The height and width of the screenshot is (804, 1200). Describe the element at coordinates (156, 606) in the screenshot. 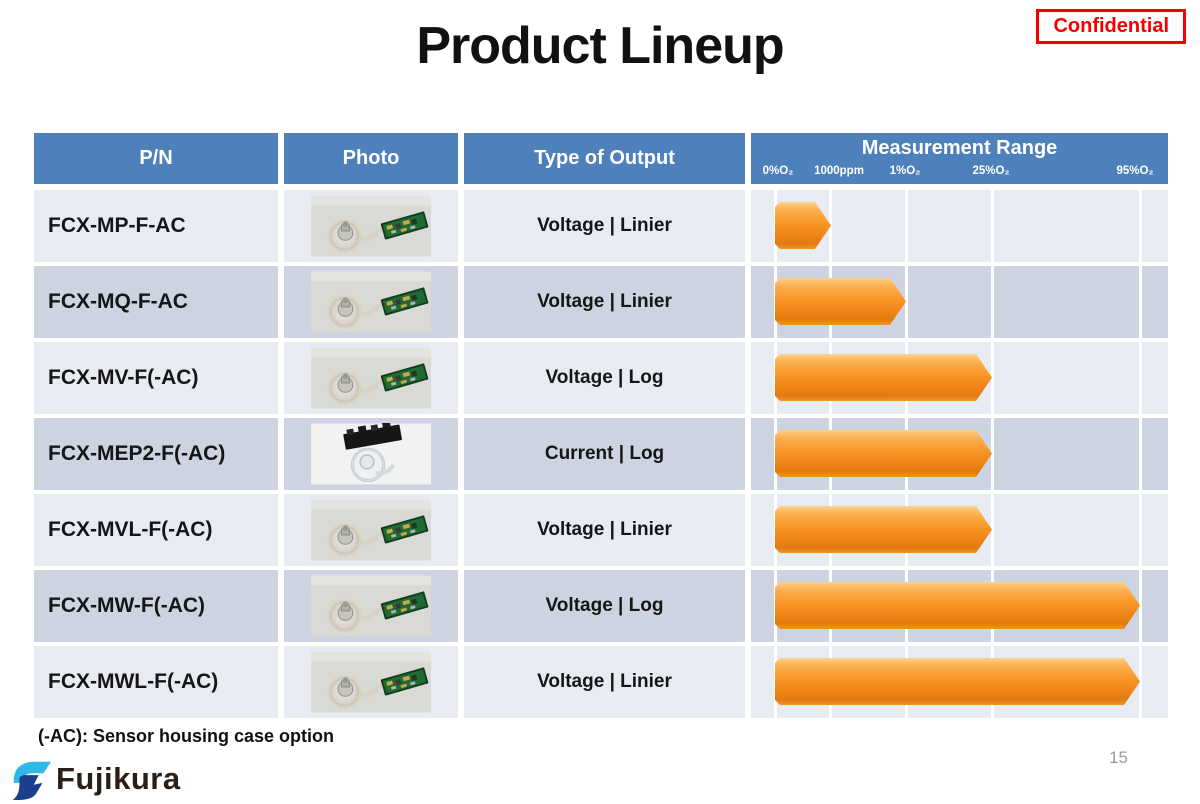

I see `part-number: FCX-MW-F(-AC)` at that location.